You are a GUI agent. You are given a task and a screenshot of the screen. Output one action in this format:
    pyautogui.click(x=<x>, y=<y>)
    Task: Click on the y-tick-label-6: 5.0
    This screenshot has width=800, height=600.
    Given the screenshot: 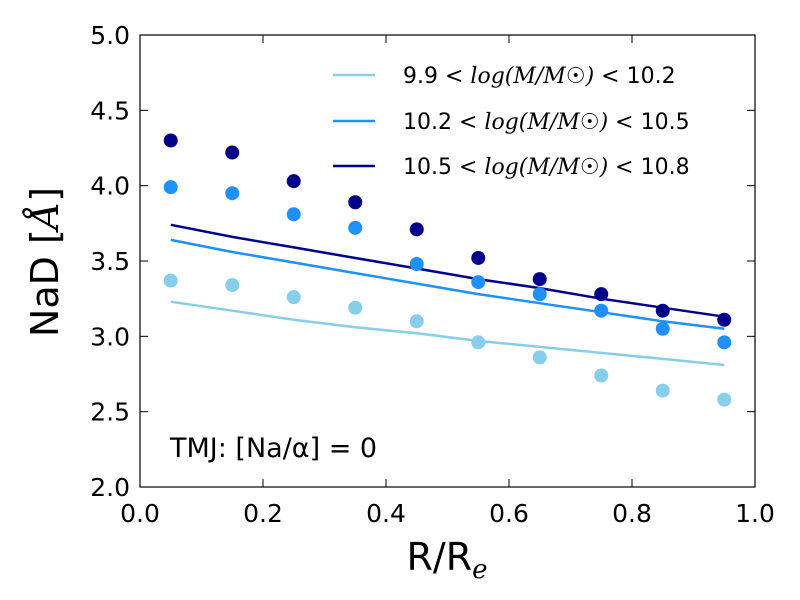 What is the action you would take?
    pyautogui.click(x=110, y=35)
    